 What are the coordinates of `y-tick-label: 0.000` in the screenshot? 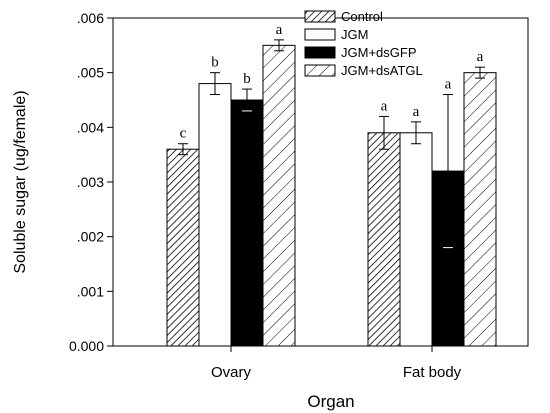 It's located at (86, 346).